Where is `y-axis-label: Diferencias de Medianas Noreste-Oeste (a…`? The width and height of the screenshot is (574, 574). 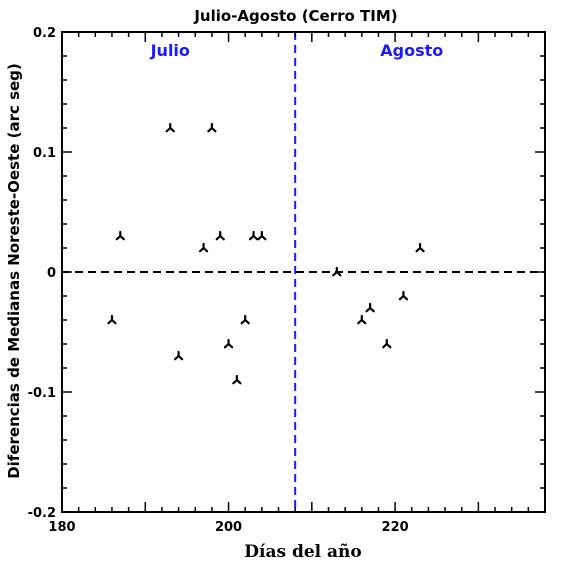
y-axis-label: Diferencias de Medianas Noreste-Oeste (a… is located at coordinates (14, 271).